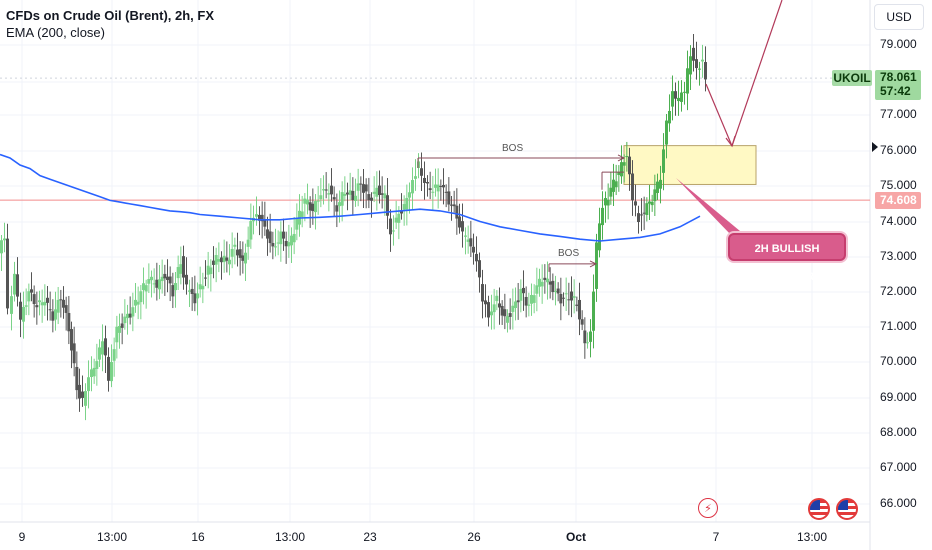 The image size is (932, 550). What do you see at coordinates (513, 148) in the screenshot?
I see `bos-label-upper: BOS` at bounding box center [513, 148].